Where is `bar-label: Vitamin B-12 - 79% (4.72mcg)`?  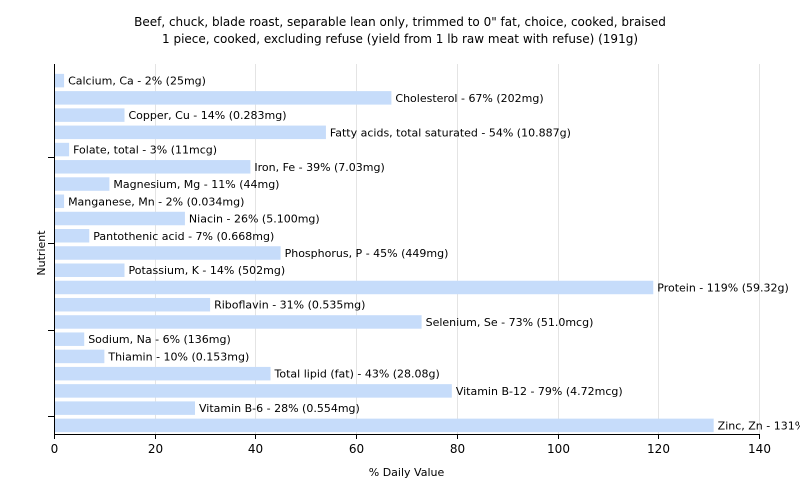 bar-label: Vitamin B-12 - 79% (4.72mcg) is located at coordinates (539, 391).